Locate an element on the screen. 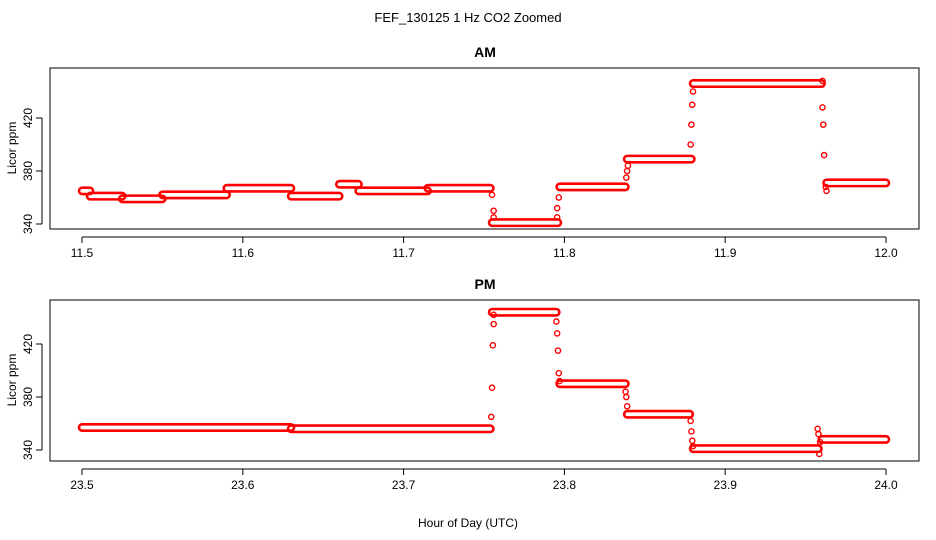 The height and width of the screenshot is (540, 936). pm-y-tick-label: 420 is located at coordinates (28, 344).